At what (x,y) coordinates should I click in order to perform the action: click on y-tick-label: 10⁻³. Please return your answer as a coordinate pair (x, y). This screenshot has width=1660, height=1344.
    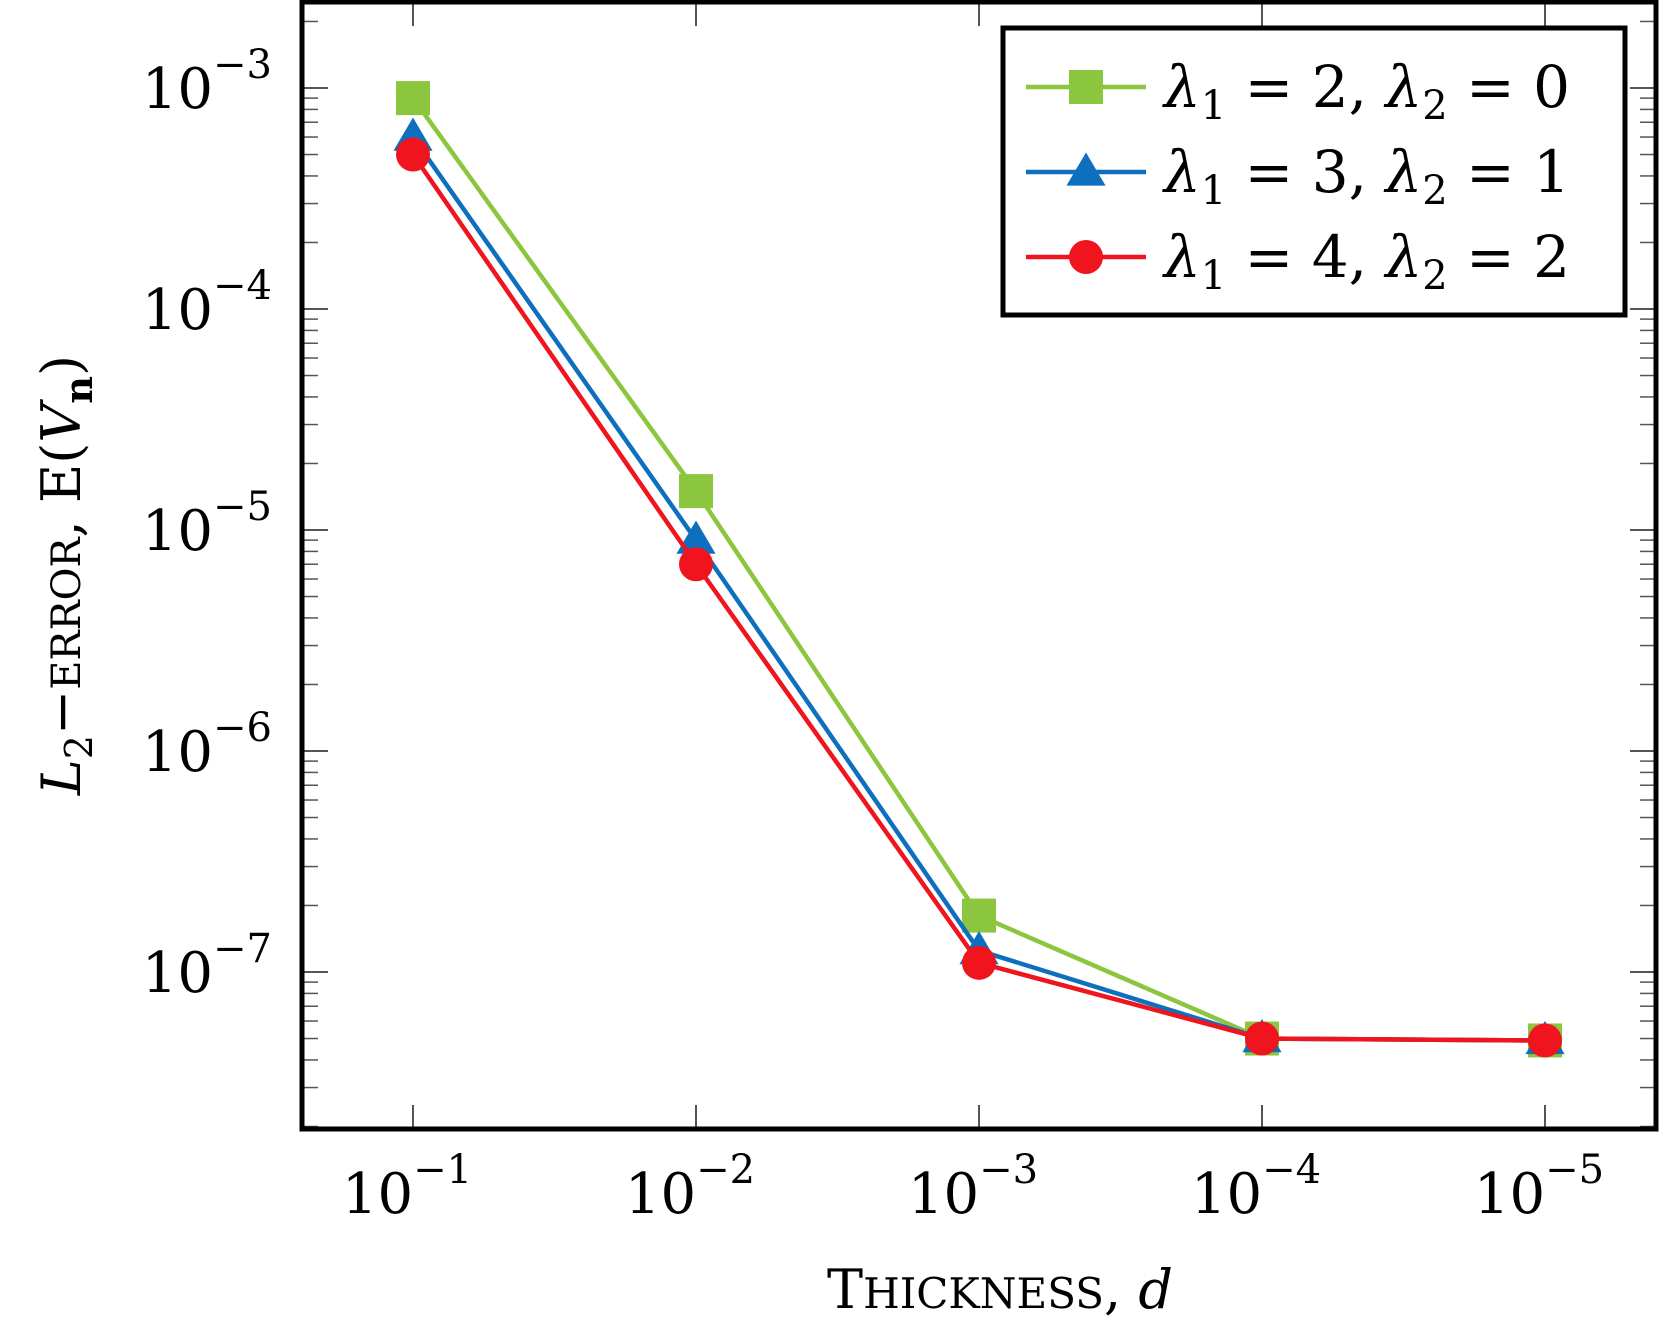
    Looking at the image, I should click on (207, 82).